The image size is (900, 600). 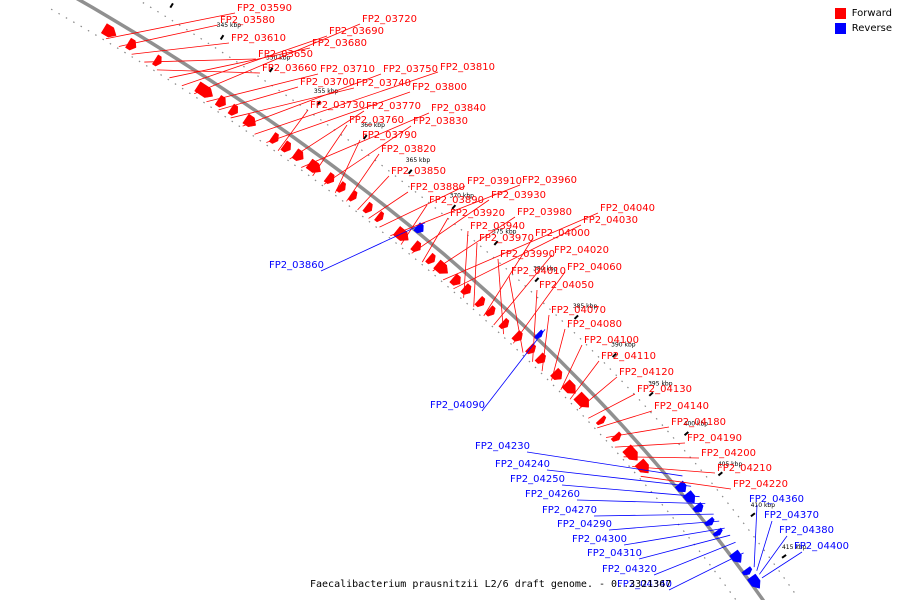 I want to click on forward-gene-label: FP2_03820, so click(x=408, y=149).